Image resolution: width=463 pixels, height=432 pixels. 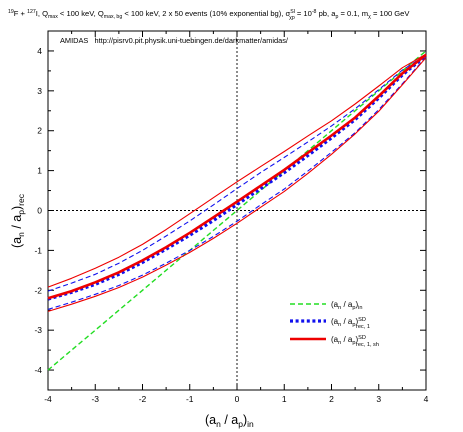 I want to click on x-tick-label: 2, so click(x=331, y=399).